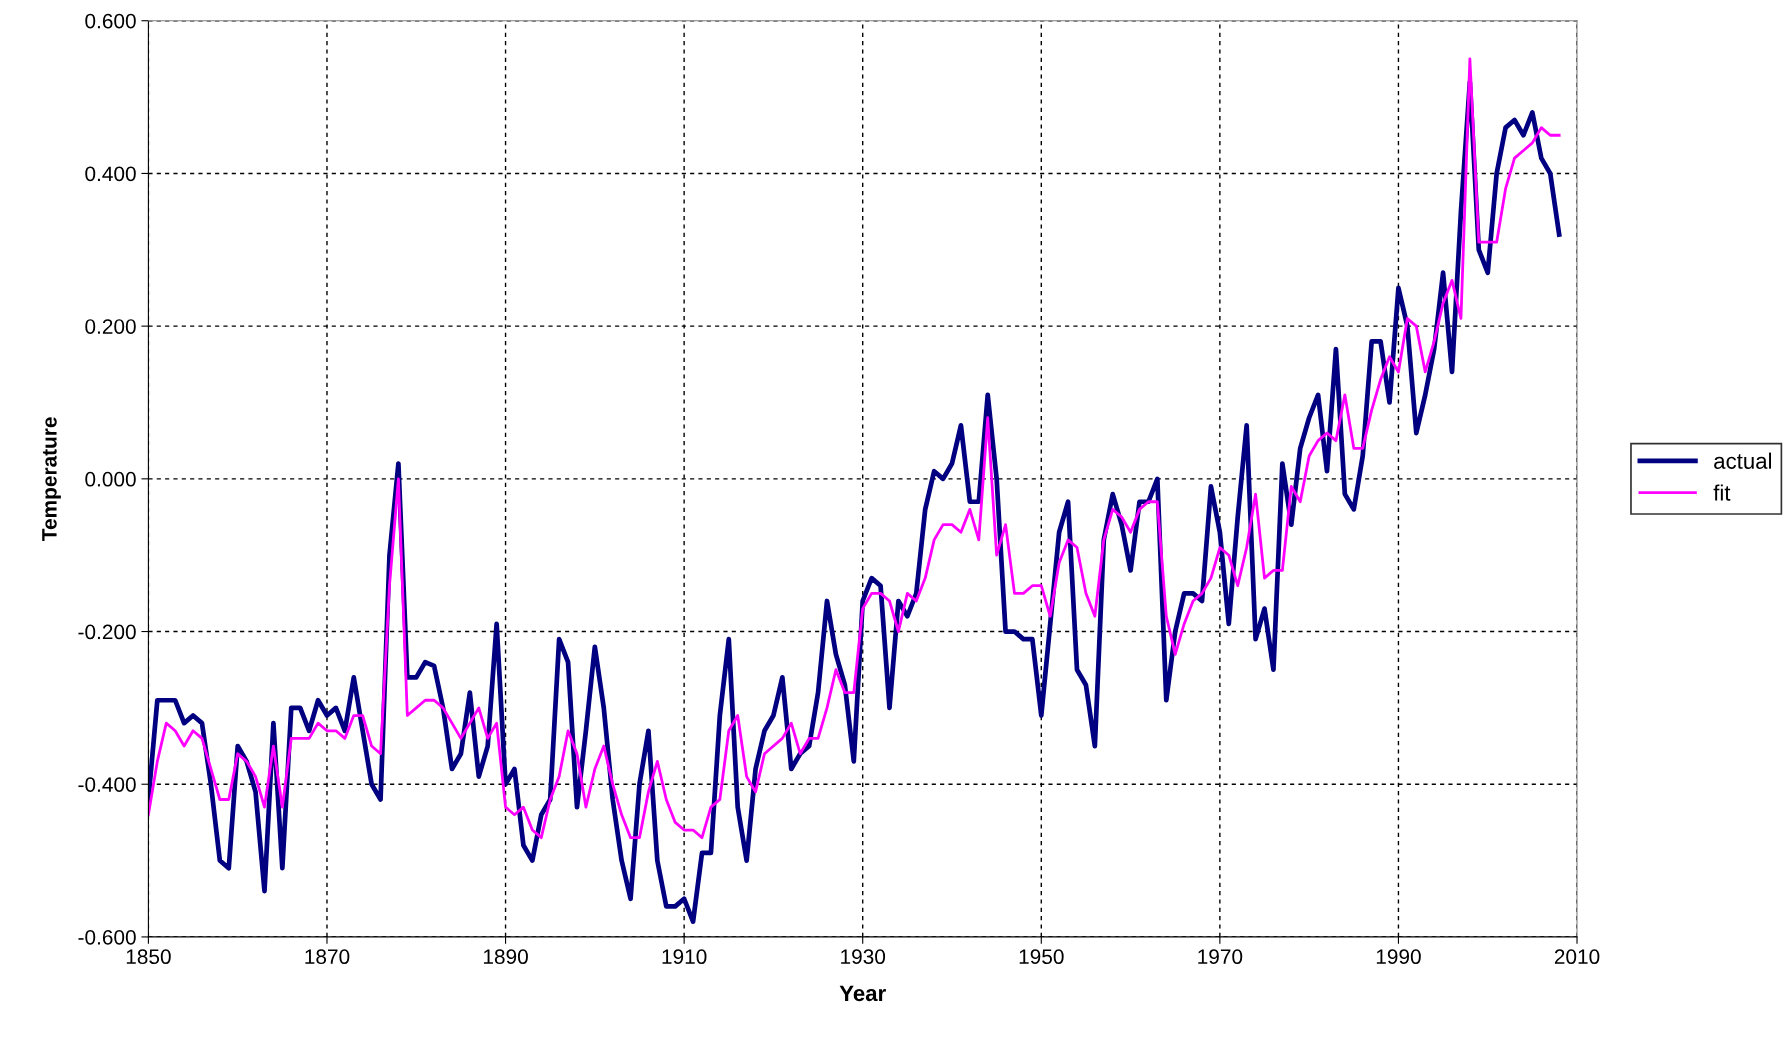 The image size is (1788, 1037). I want to click on x-tick-label: 1870, so click(327, 957).